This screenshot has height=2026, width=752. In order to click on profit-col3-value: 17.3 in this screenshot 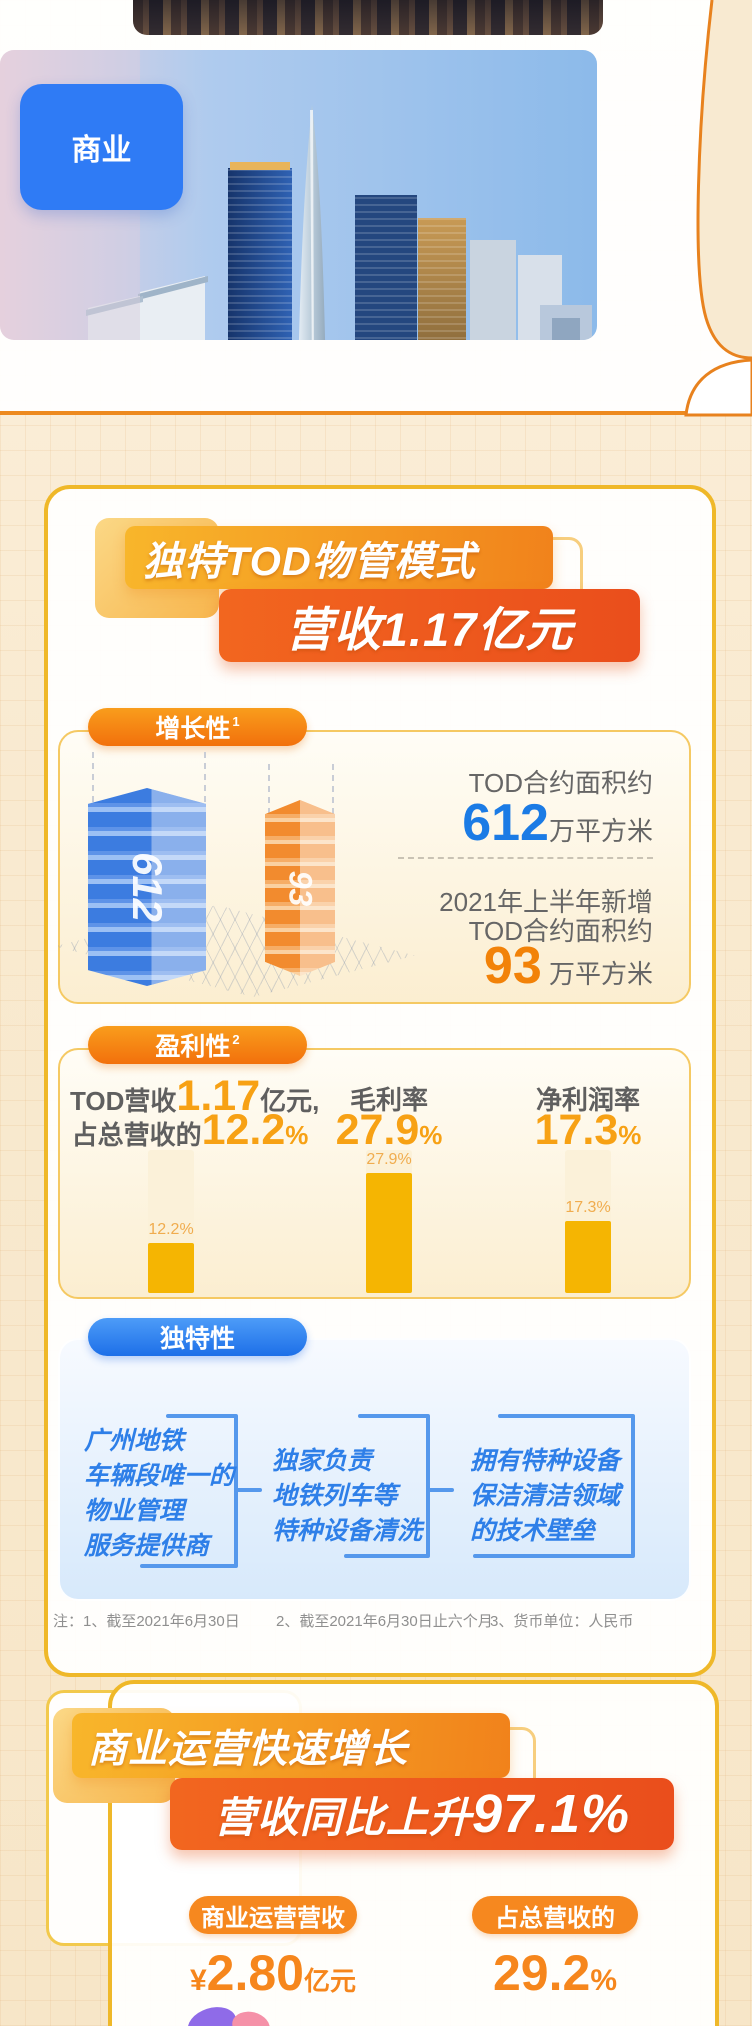, I will do `click(576, 1130)`.